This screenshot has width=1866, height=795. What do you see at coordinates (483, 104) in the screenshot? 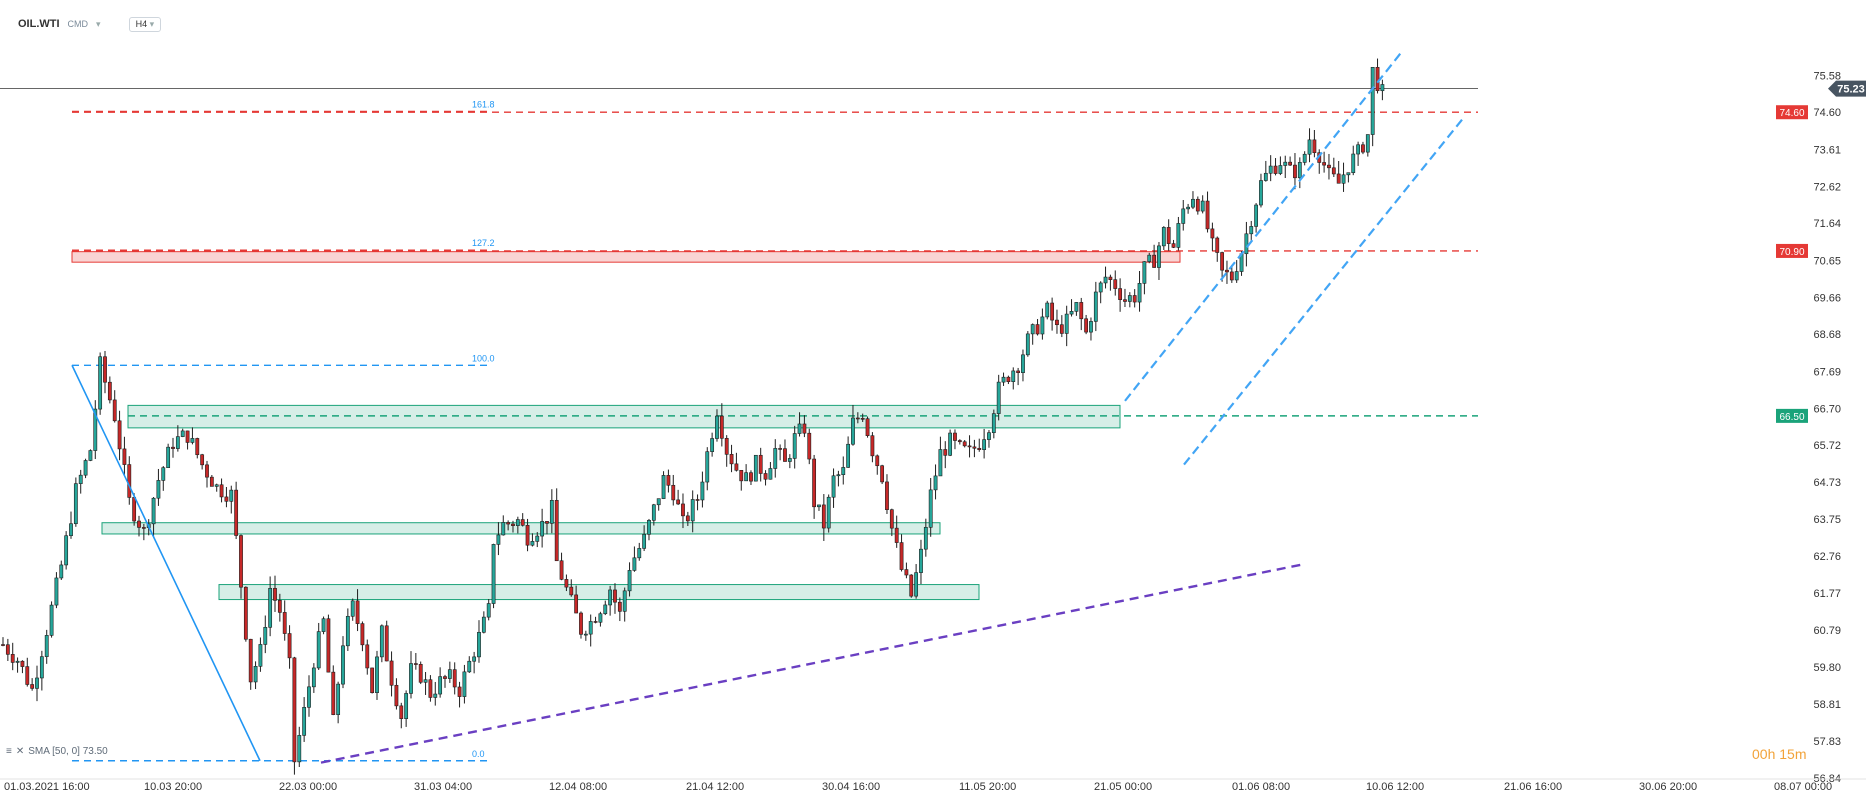
I see `fib-label: 161.8` at bounding box center [483, 104].